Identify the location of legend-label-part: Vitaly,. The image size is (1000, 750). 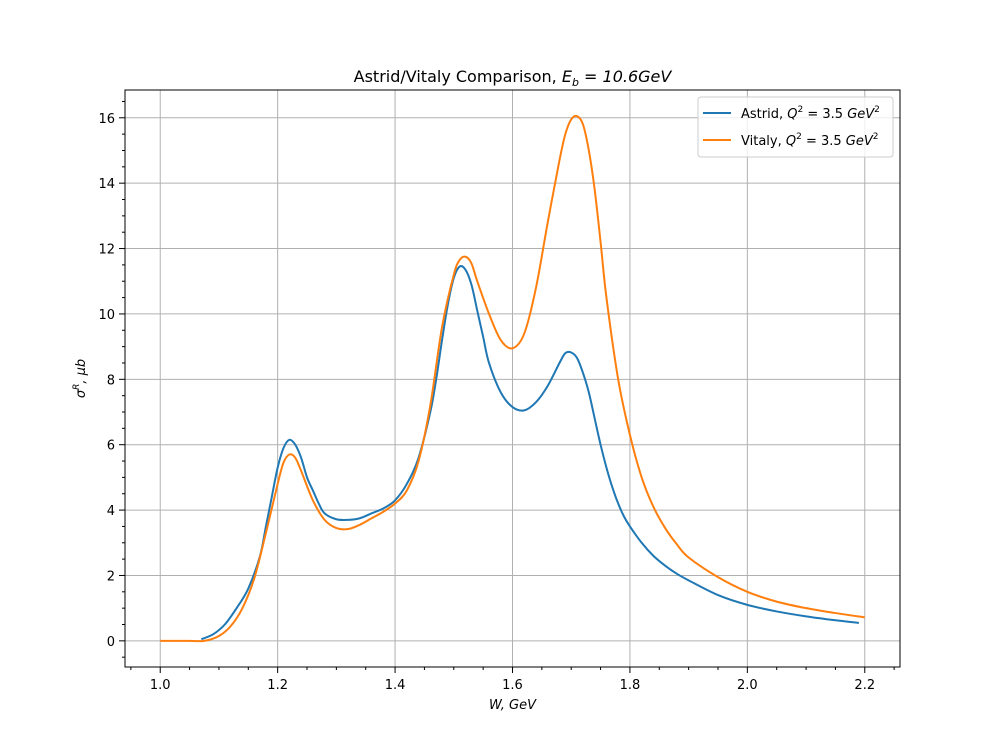
(763, 141).